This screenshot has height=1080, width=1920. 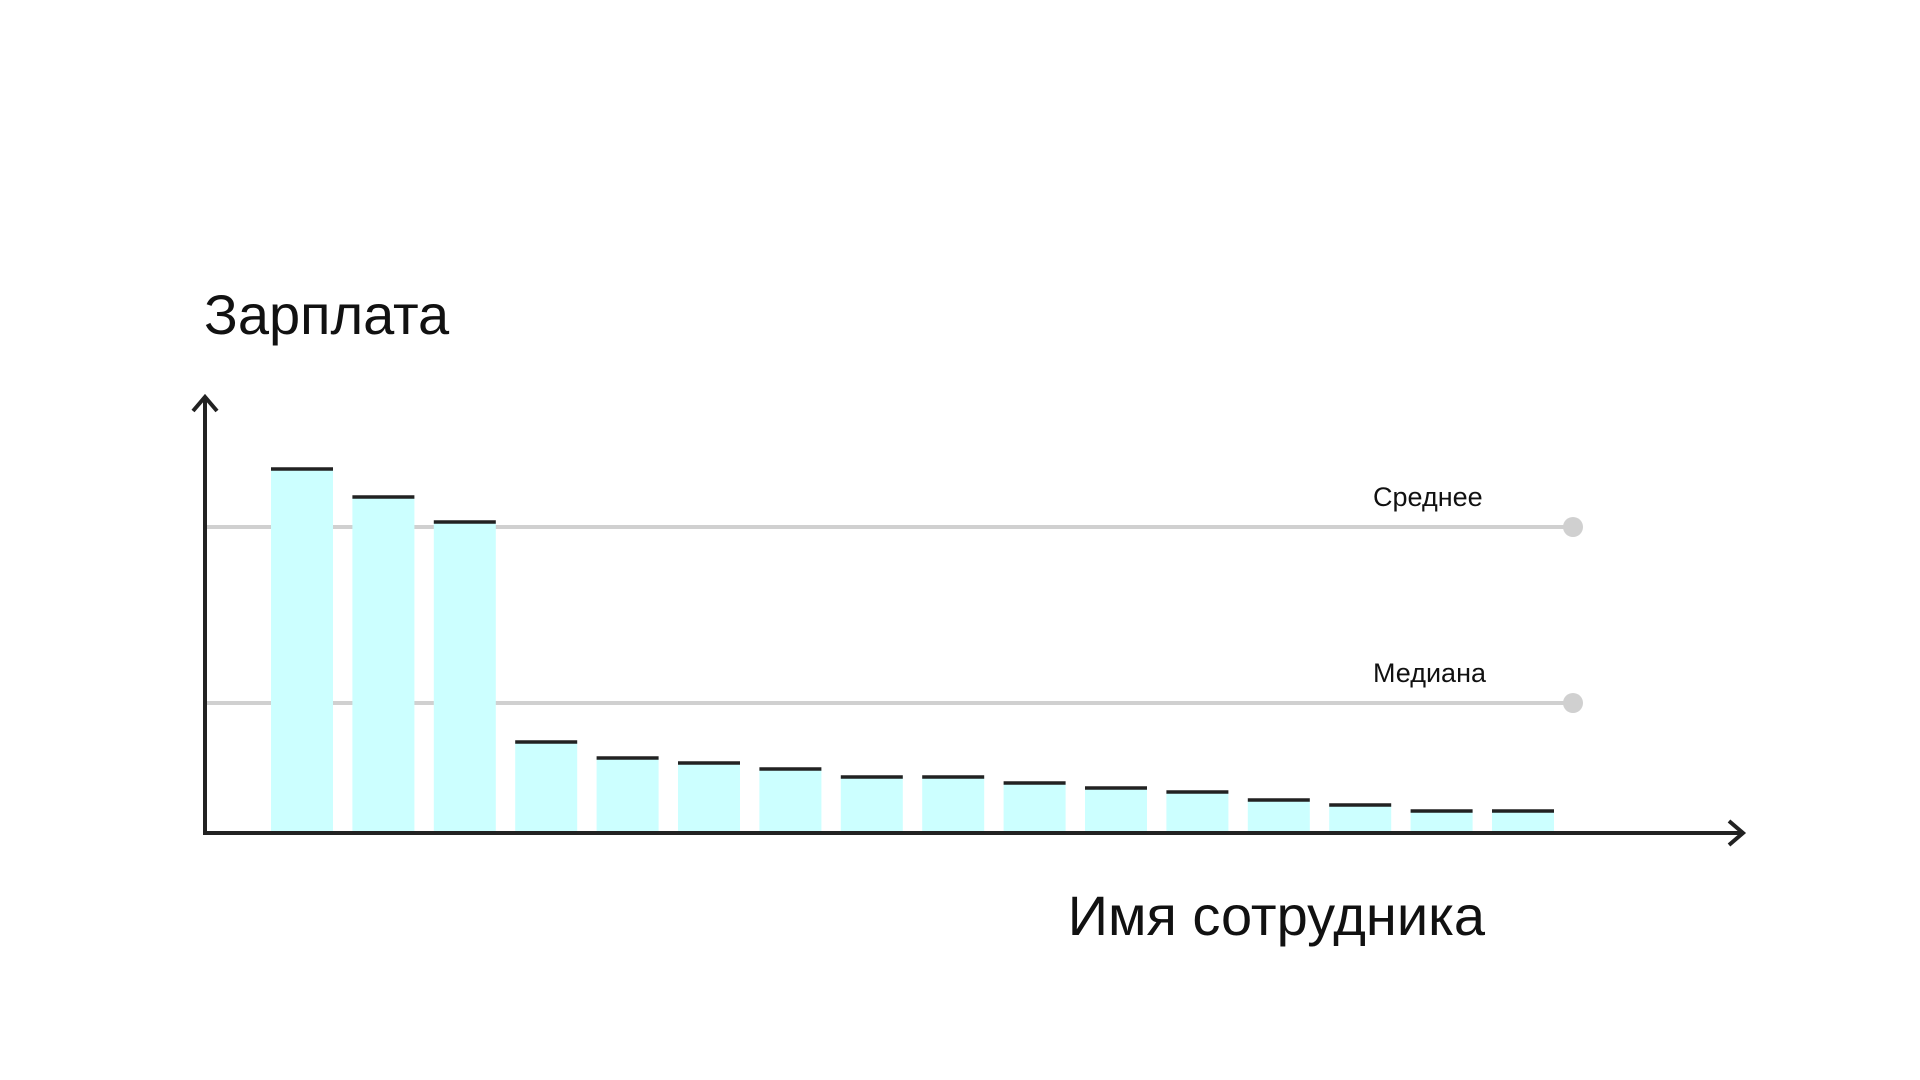 I want to click on x-axis-arrowhead, so click(x=1737, y=833).